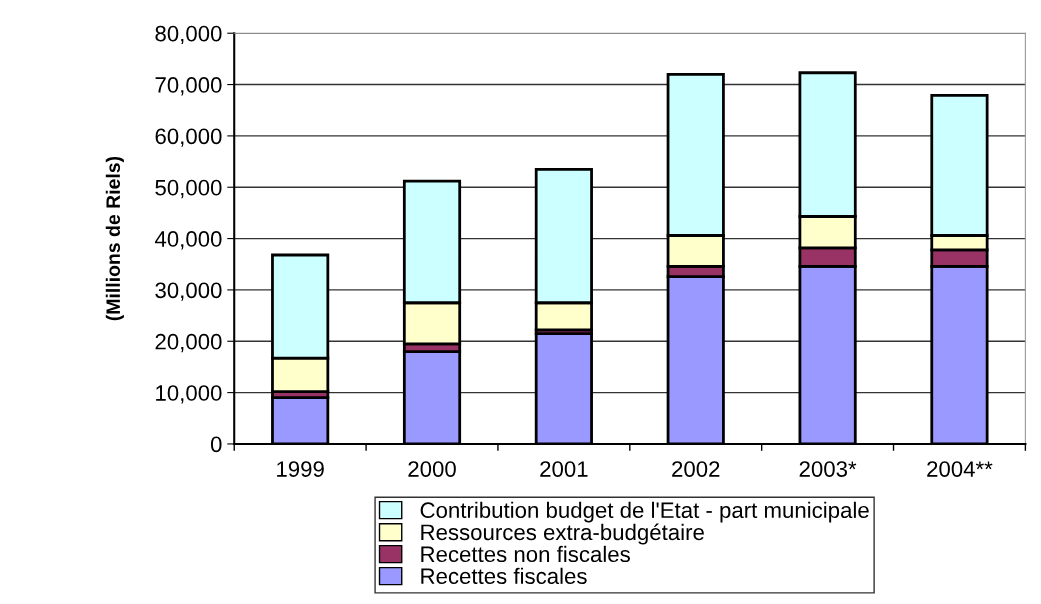  I want to click on x-tick-label: 2004**, so click(960, 469).